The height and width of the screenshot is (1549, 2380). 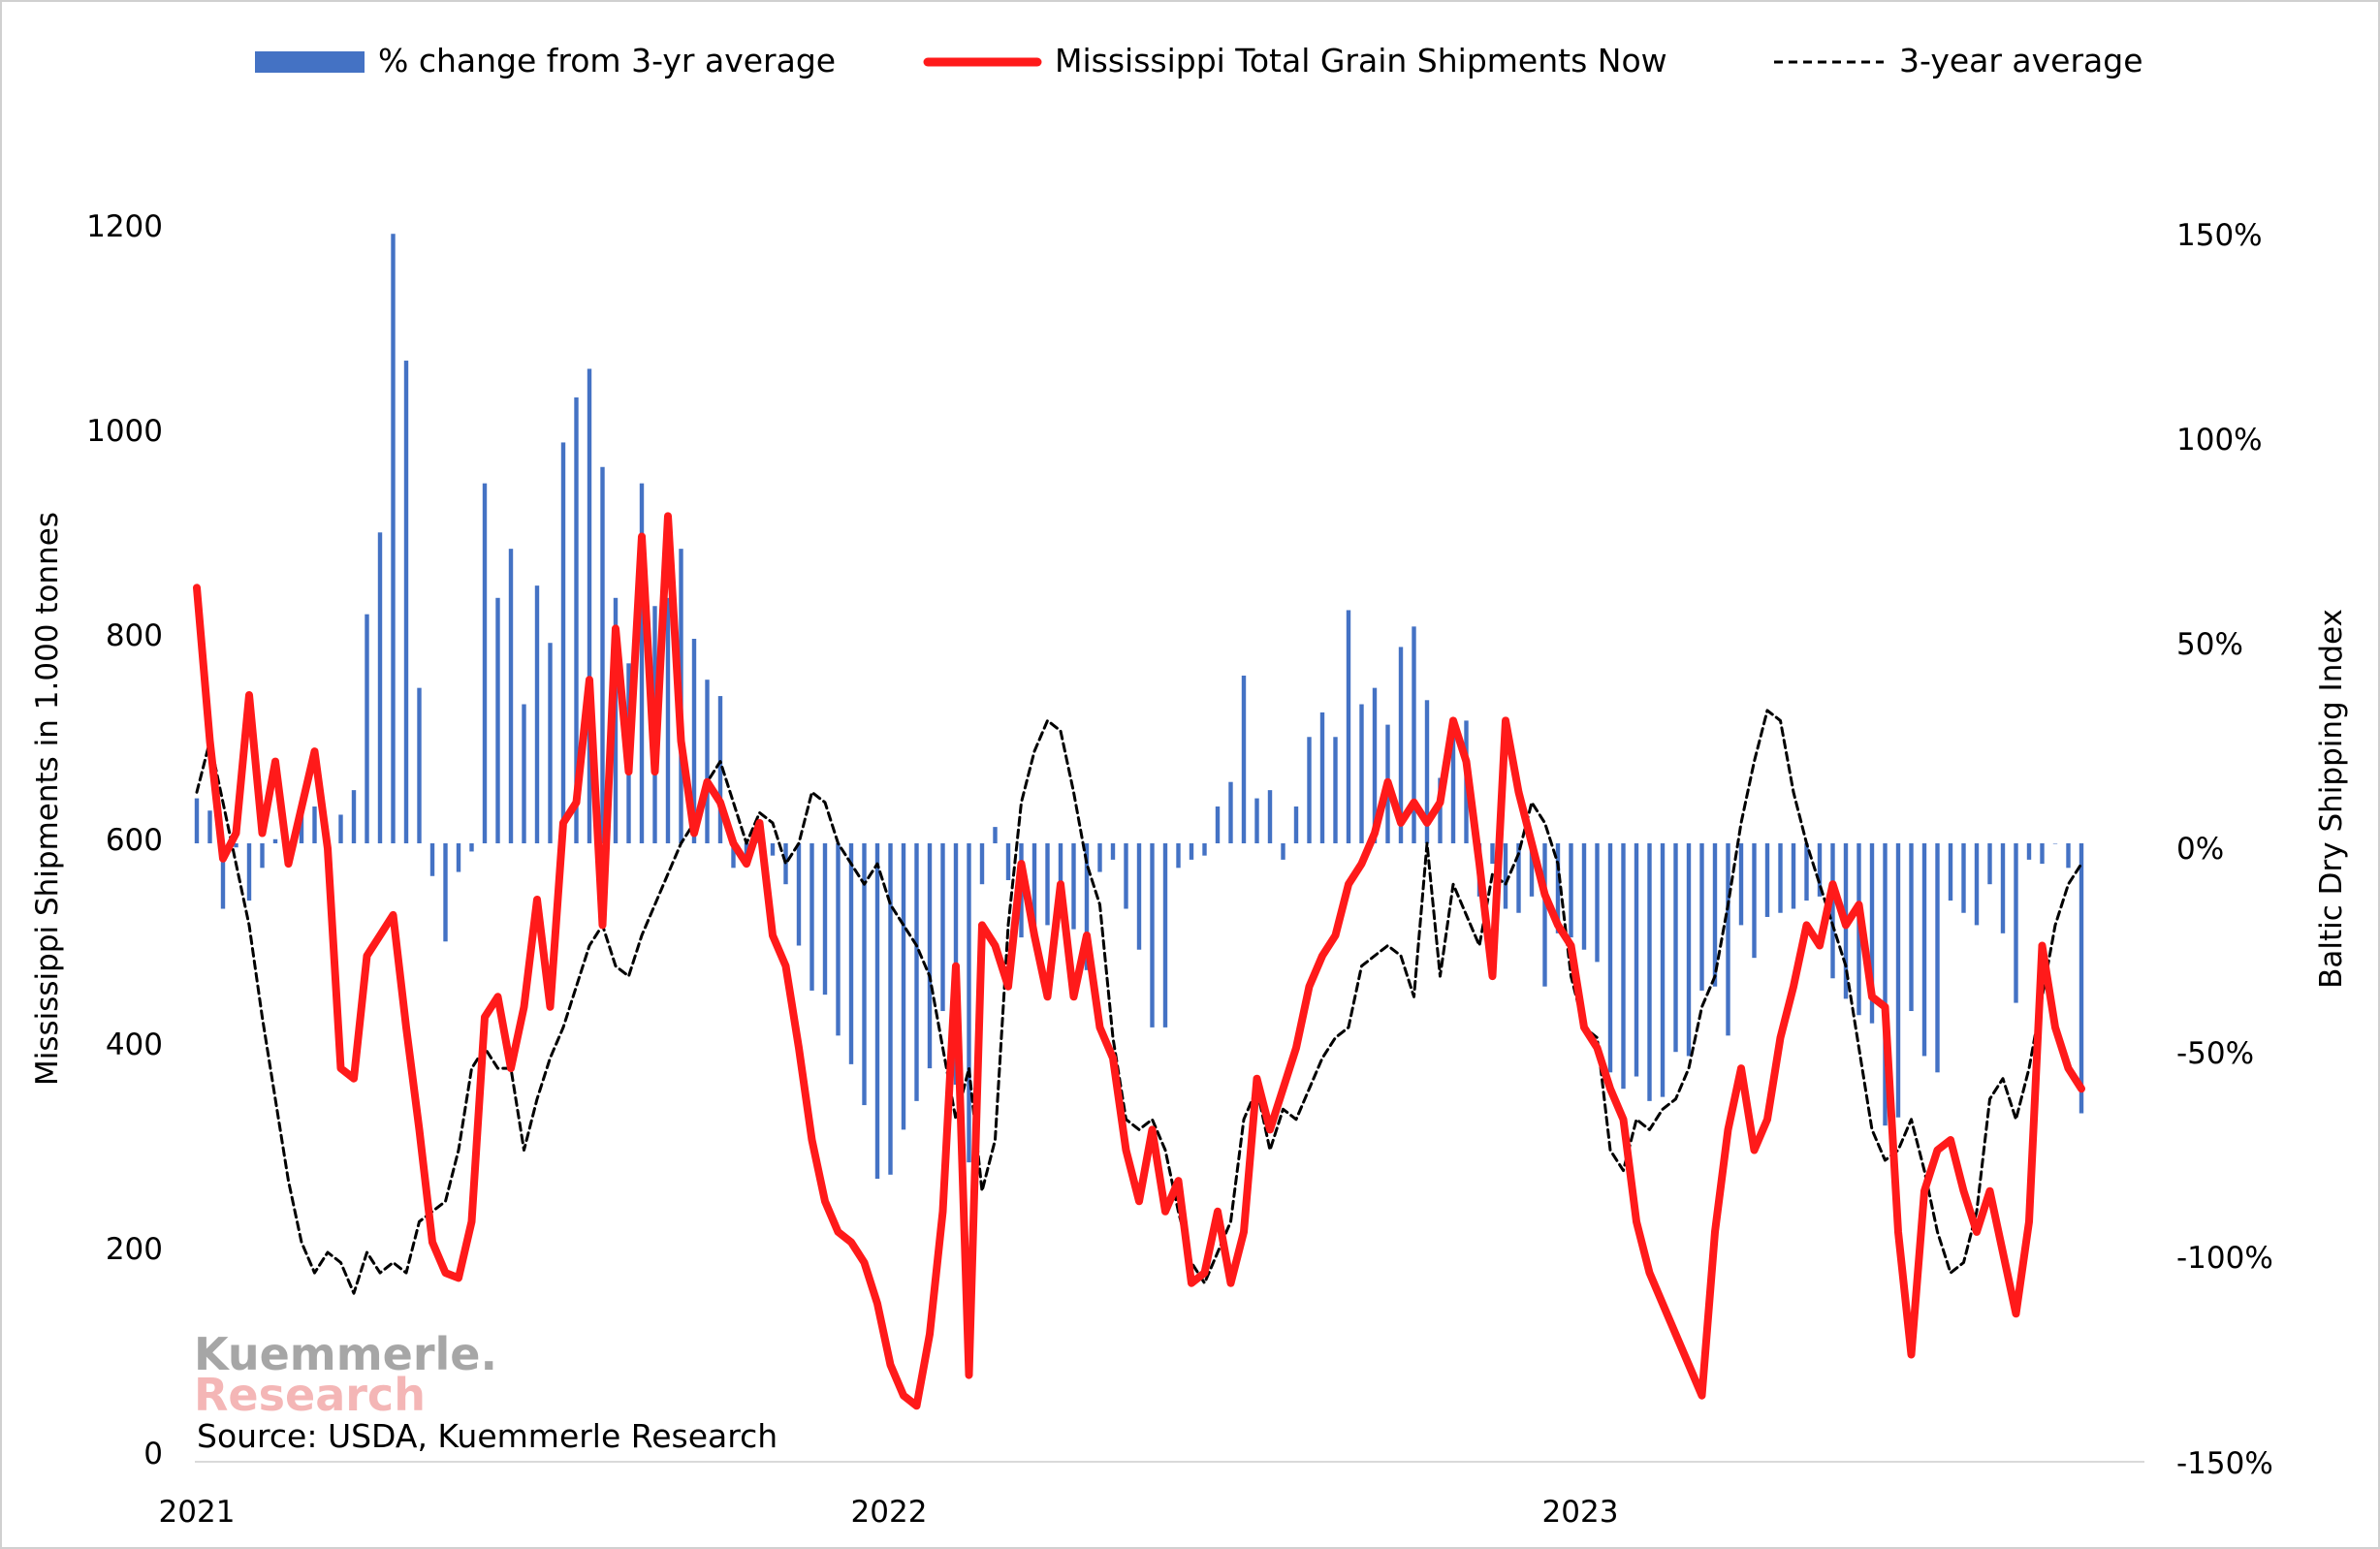 I want to click on logo: Kuemmerle. Research, so click(x=345, y=1374).